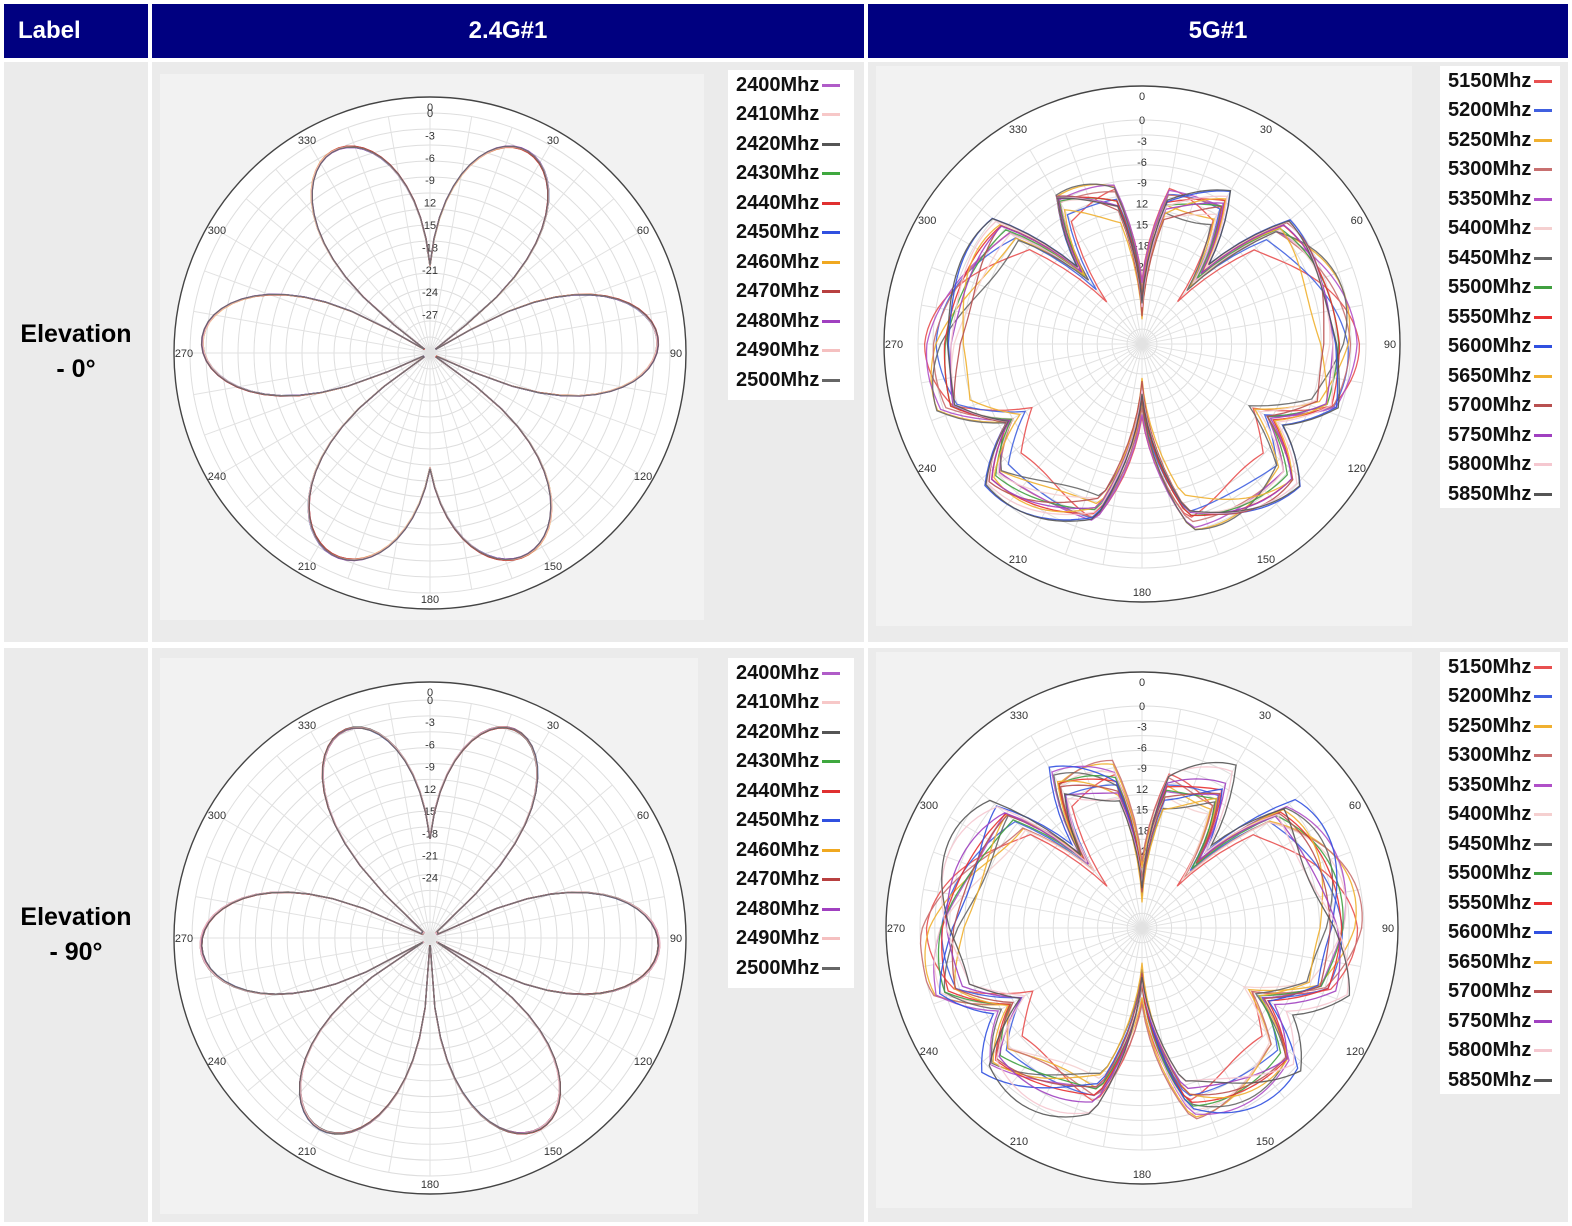  What do you see at coordinates (1142, 683) in the screenshot?
I see `angle-tick-label: 0` at bounding box center [1142, 683].